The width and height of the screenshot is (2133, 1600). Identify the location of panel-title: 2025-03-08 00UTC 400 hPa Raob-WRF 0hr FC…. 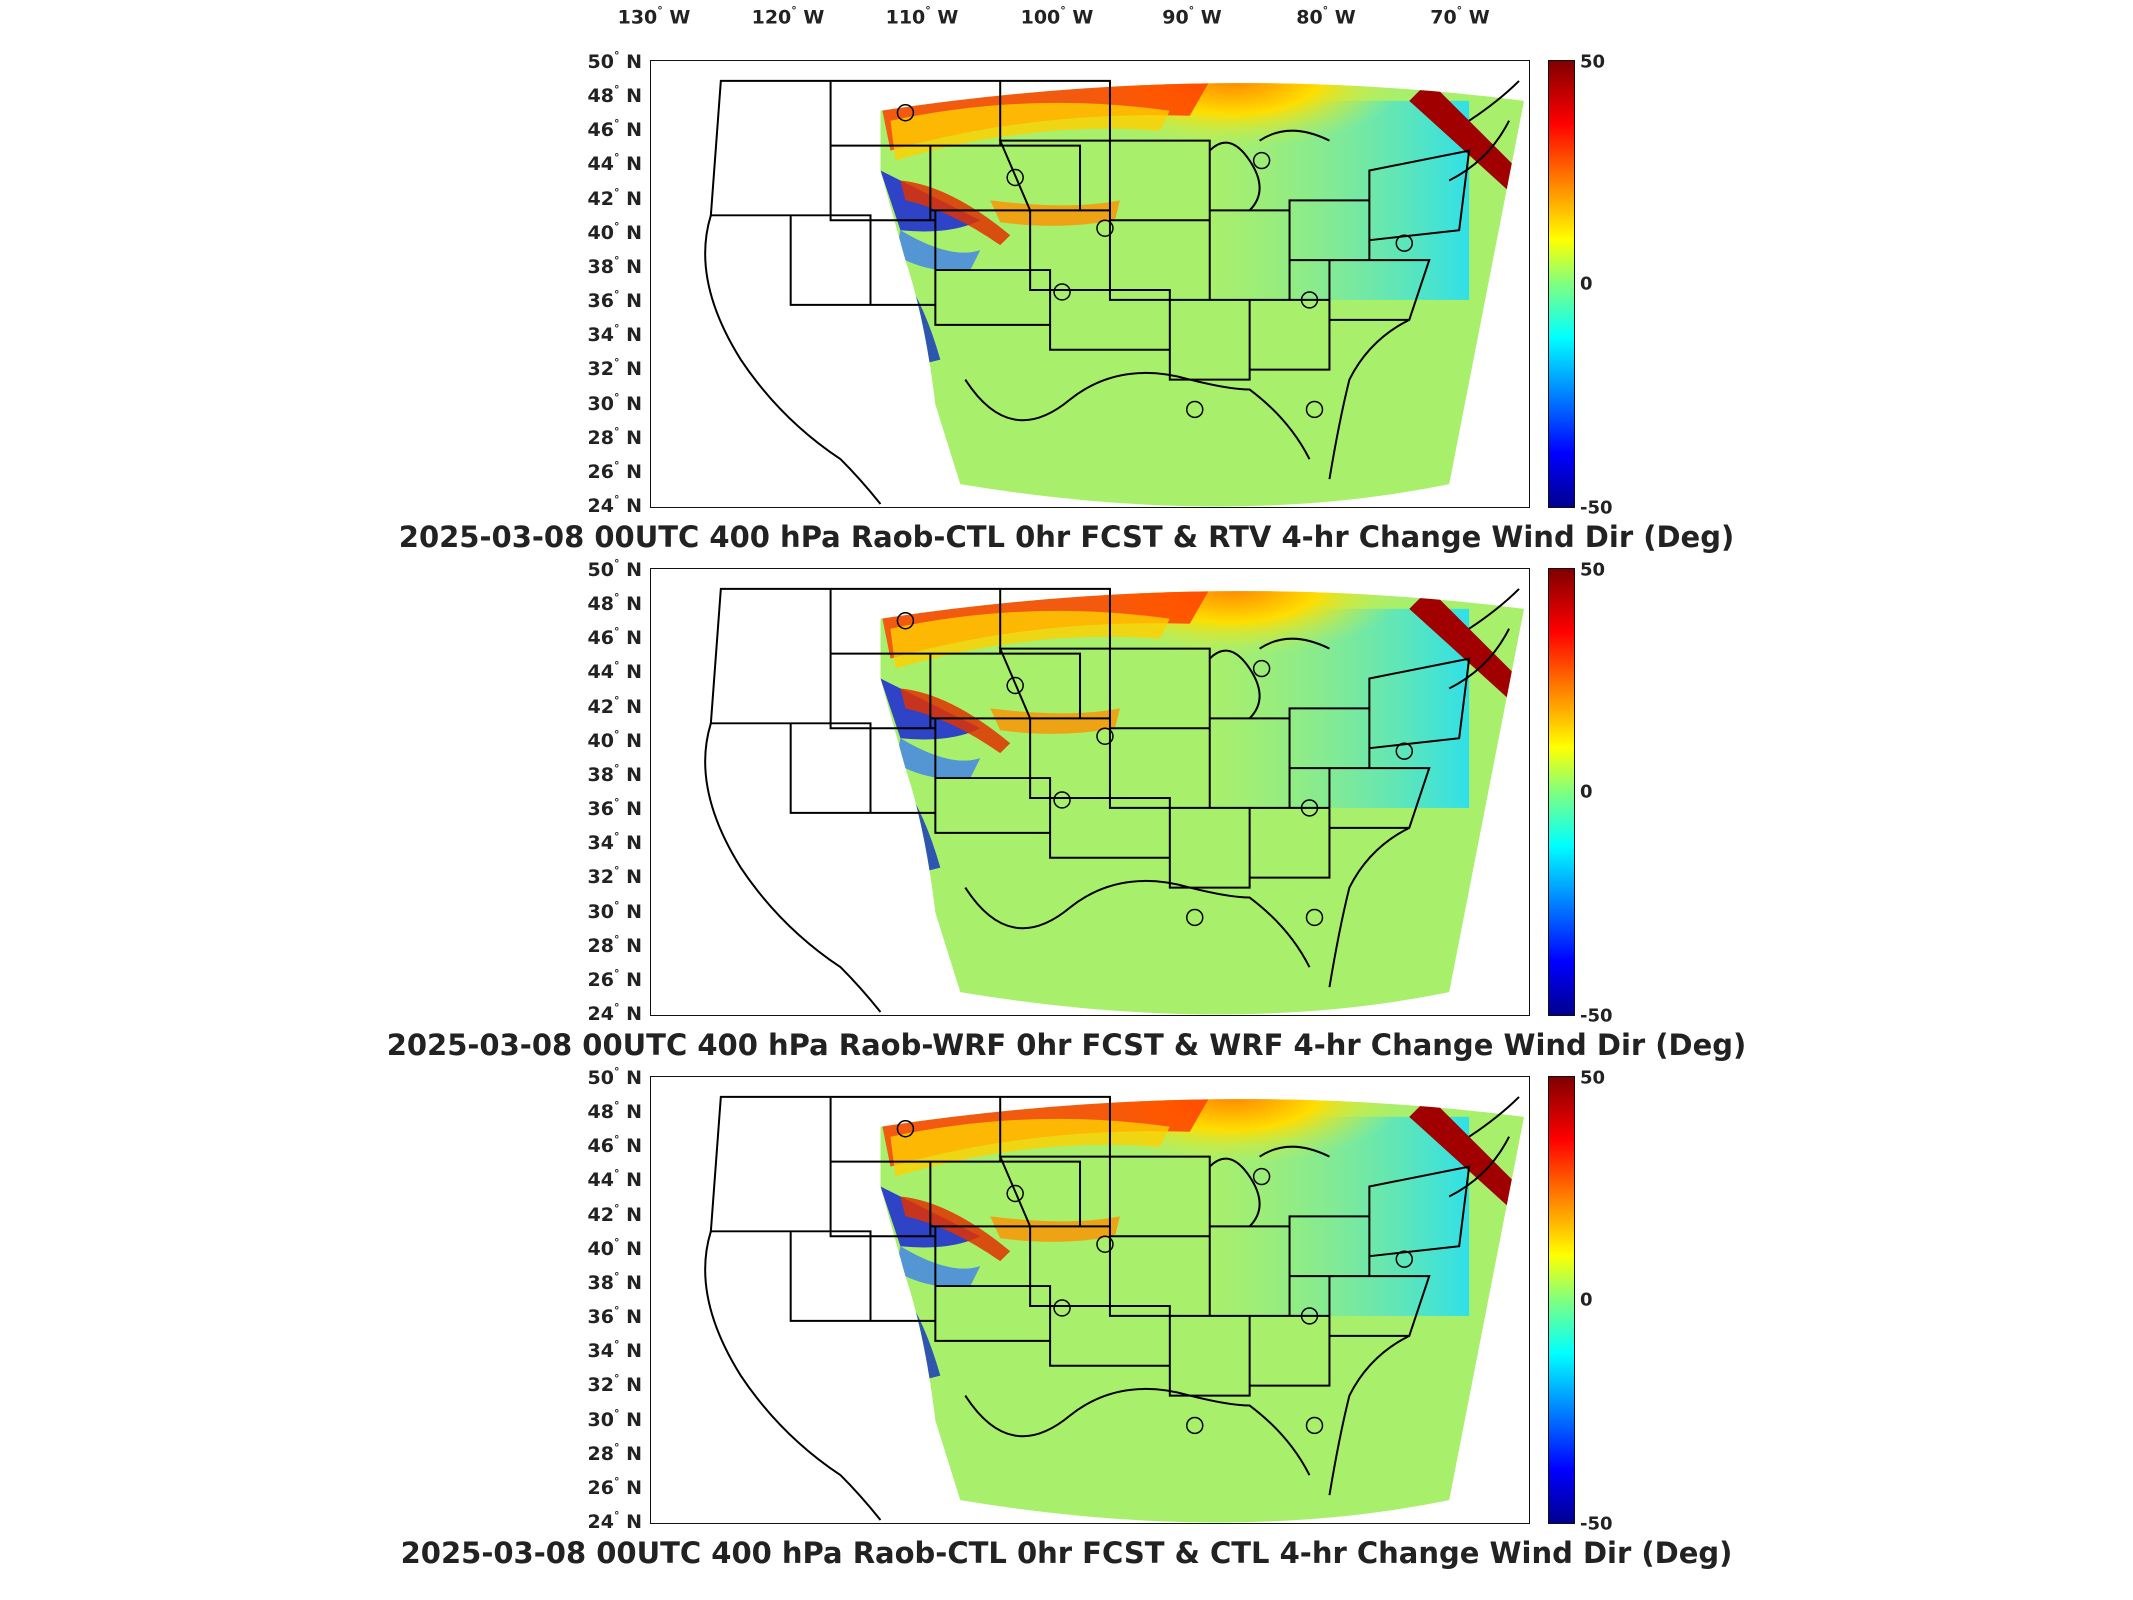
(1066, 1045).